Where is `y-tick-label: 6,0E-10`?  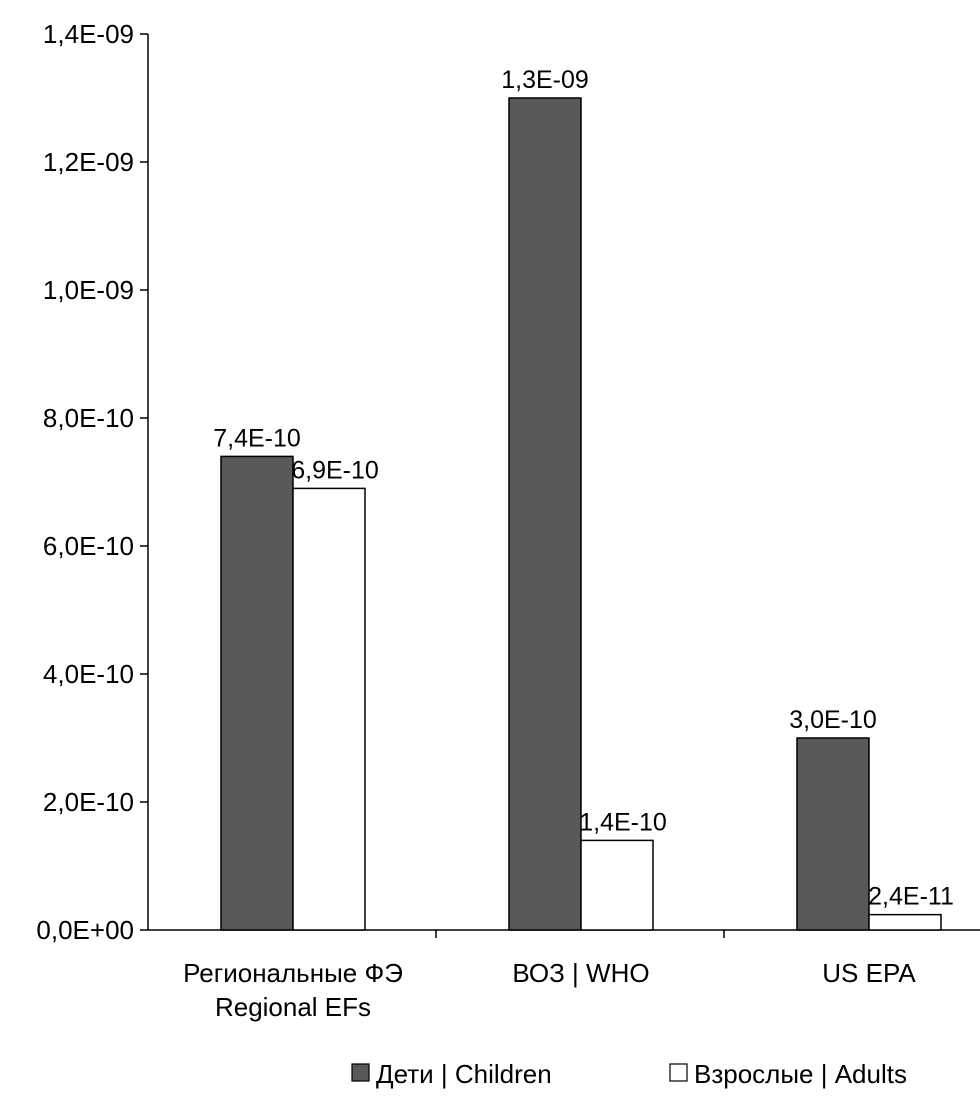 y-tick-label: 6,0E-10 is located at coordinates (88, 546).